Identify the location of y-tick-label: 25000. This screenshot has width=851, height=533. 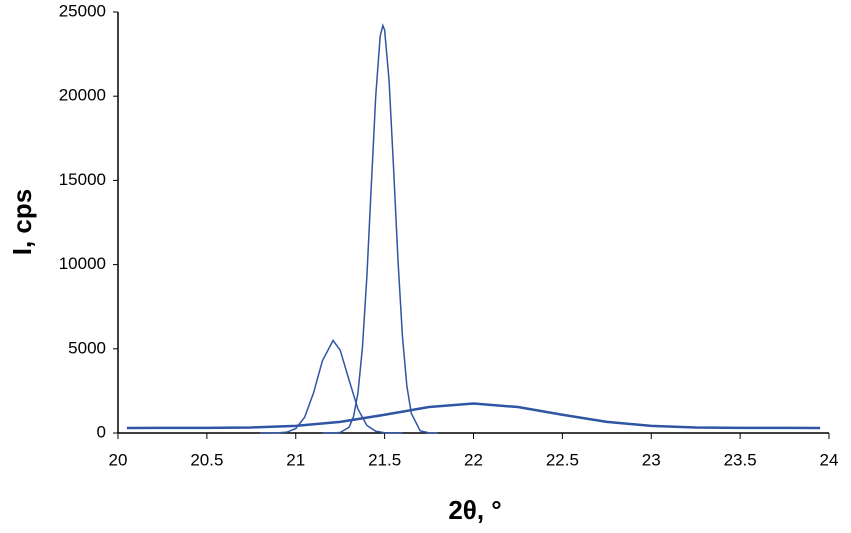
(82, 10).